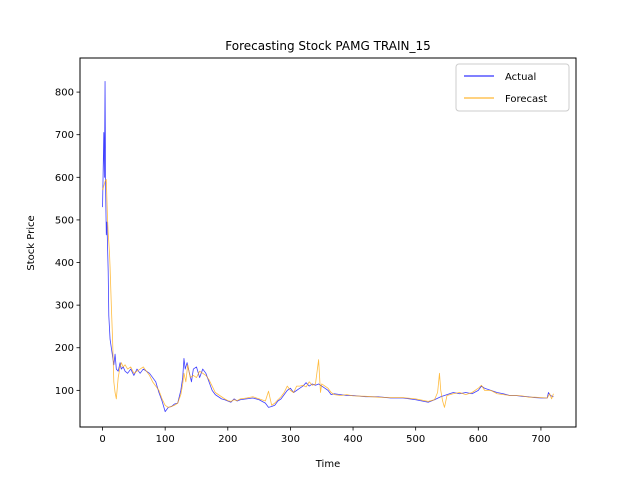 This screenshot has width=640, height=480. What do you see at coordinates (227, 439) in the screenshot?
I see `x-tick-label: 200` at bounding box center [227, 439].